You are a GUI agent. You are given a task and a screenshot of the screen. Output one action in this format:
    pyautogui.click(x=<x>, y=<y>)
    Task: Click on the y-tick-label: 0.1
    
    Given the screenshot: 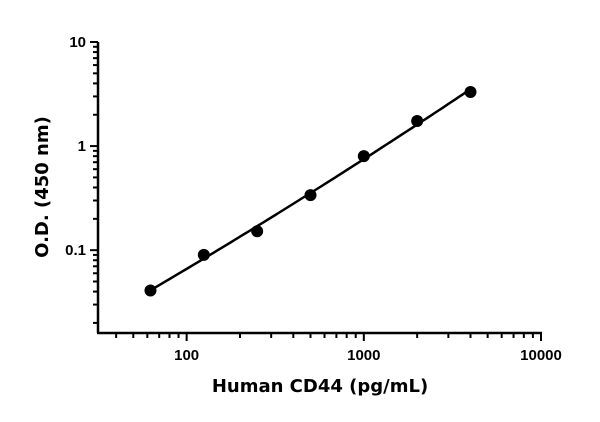 What is the action you would take?
    pyautogui.click(x=75, y=250)
    